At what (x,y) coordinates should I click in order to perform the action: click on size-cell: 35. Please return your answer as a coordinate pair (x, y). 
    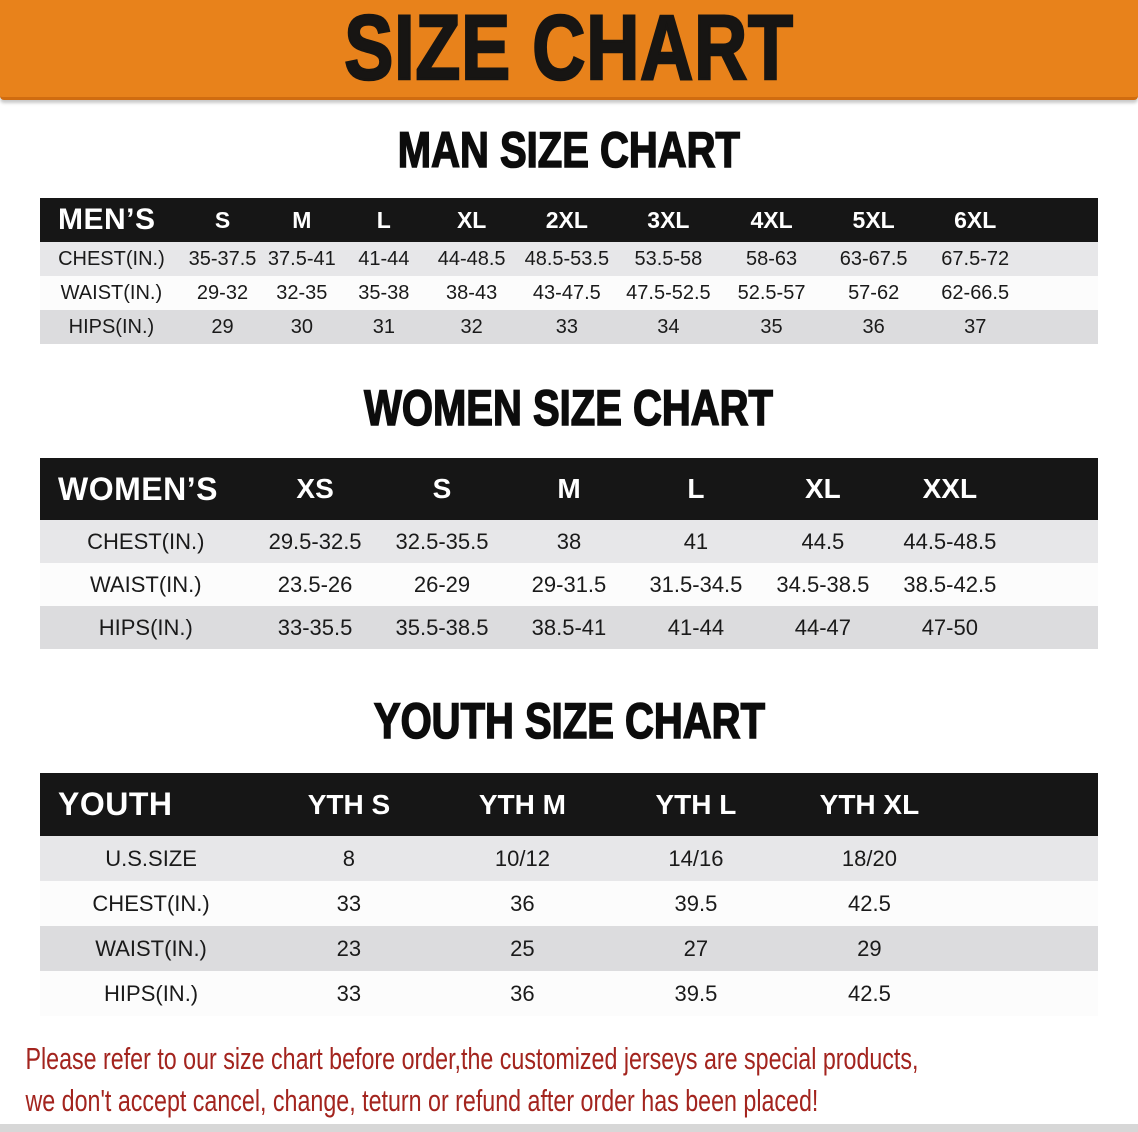
    Looking at the image, I should click on (771, 326).